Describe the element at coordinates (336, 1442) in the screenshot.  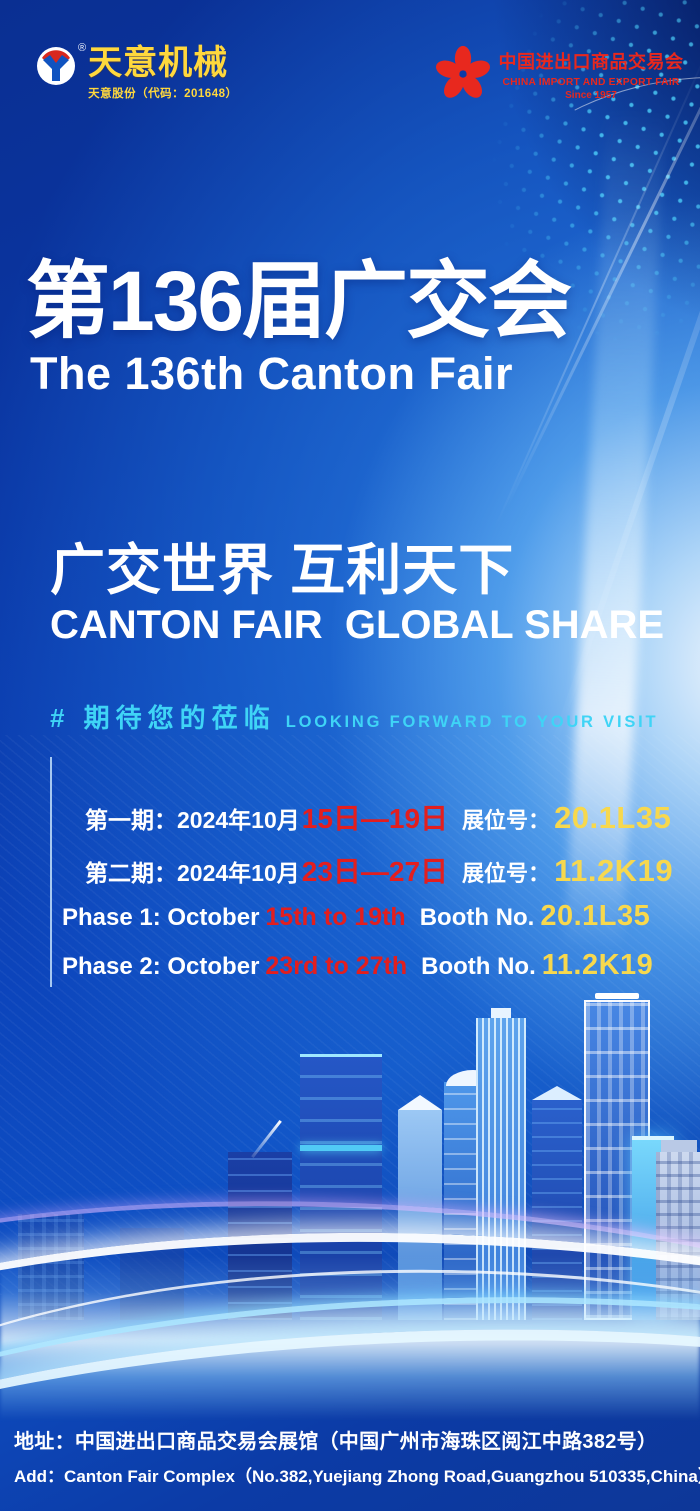
I see `address-cn: 地址：中国进出口商品交易会展馆（中国广州市海珠区阅江中路382号）` at that location.